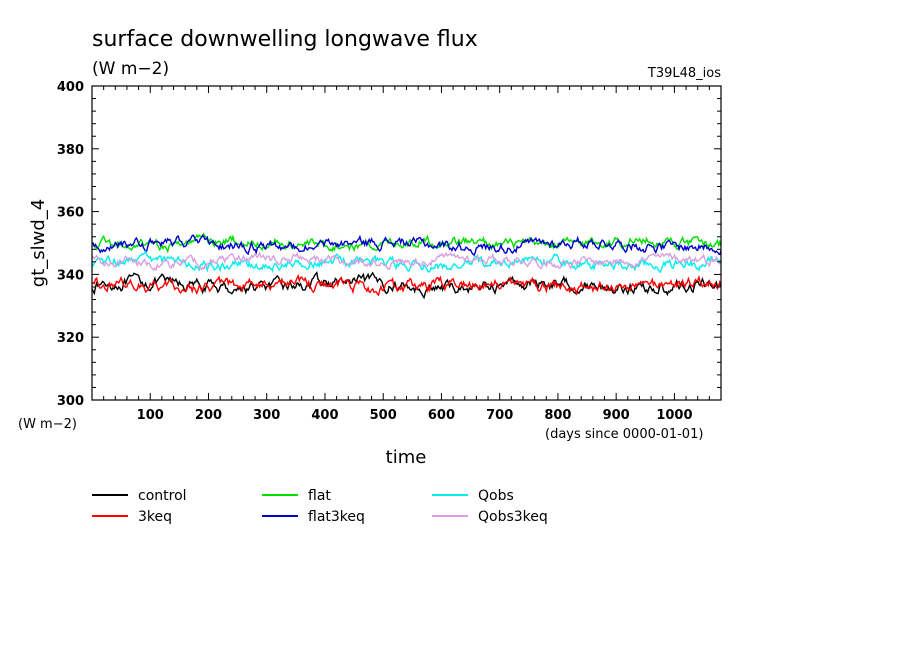 Image resolution: width=904 pixels, height=654 pixels. Describe the element at coordinates (336, 517) in the screenshot. I see `legend-label: flat3keq` at that location.